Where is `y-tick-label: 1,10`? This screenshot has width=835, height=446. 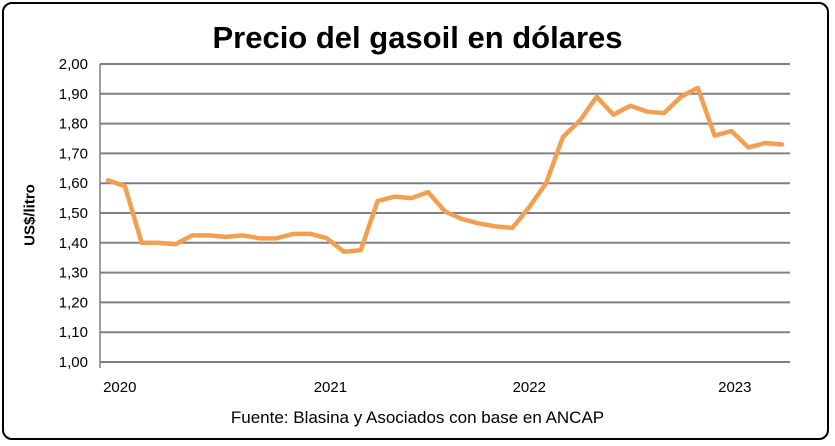
y-tick-label: 1,10 is located at coordinates (73, 332).